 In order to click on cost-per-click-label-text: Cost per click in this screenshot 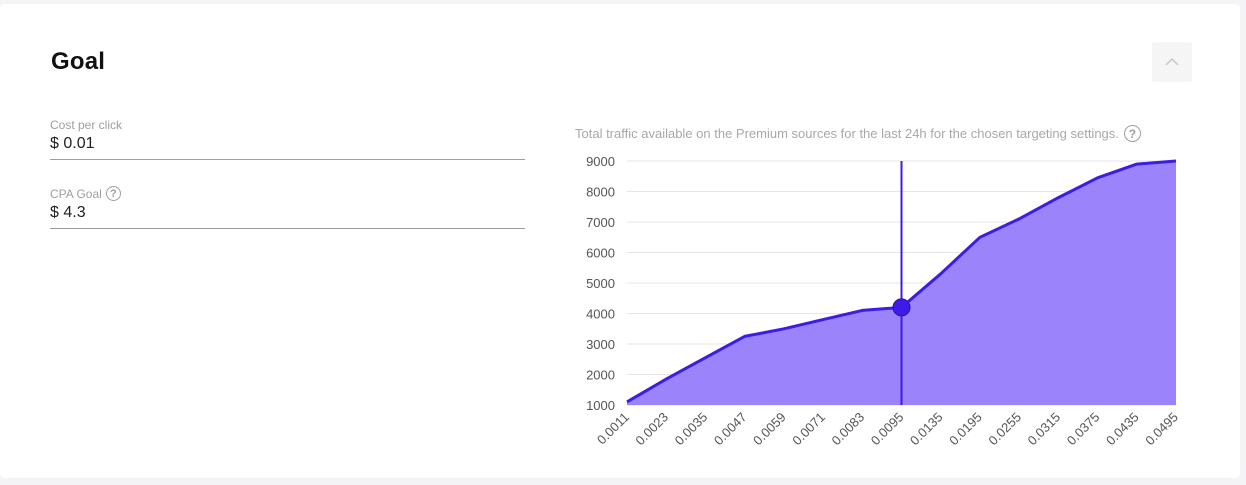, I will do `click(86, 125)`.